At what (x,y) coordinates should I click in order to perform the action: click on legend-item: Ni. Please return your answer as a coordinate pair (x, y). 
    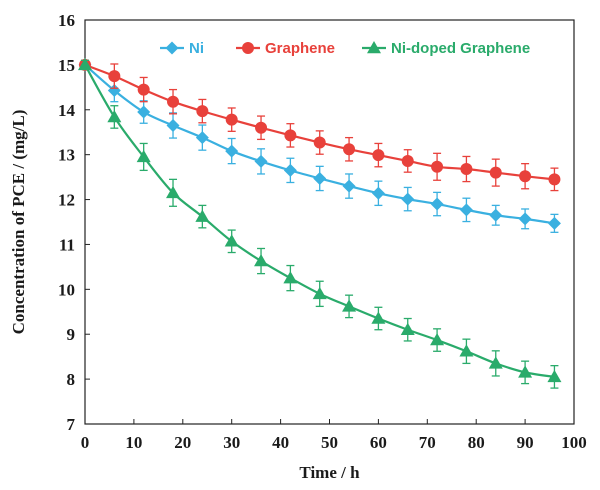
    Looking at the image, I should click on (182, 48).